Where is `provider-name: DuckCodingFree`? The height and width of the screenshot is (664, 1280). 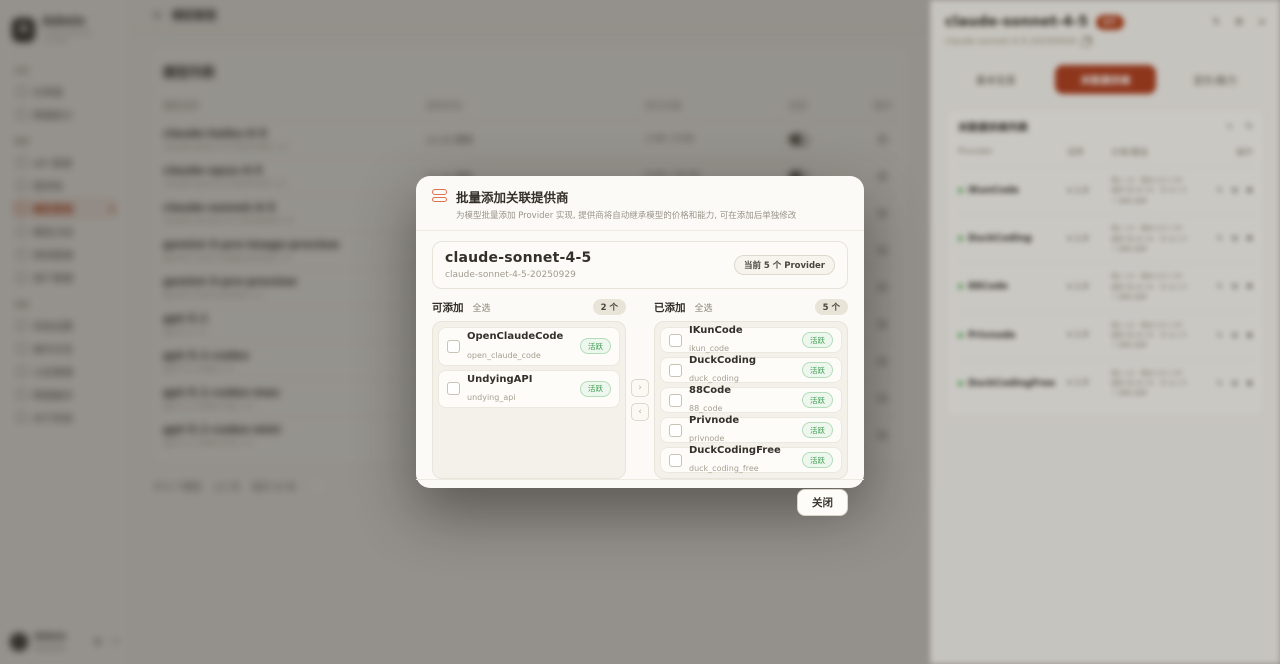 provider-name: DuckCodingFree is located at coordinates (735, 450).